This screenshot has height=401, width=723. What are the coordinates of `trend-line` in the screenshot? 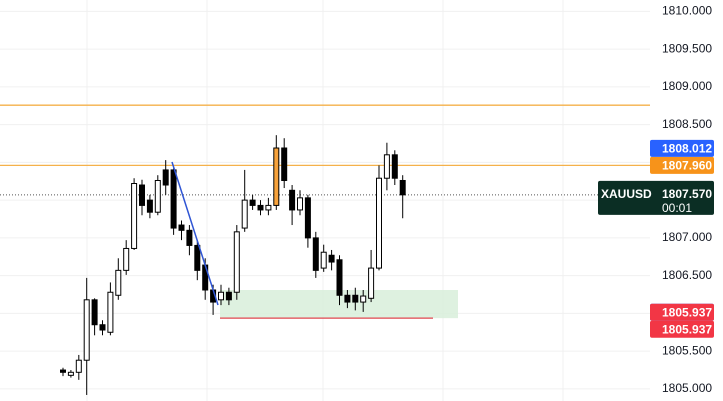 It's located at (195, 233).